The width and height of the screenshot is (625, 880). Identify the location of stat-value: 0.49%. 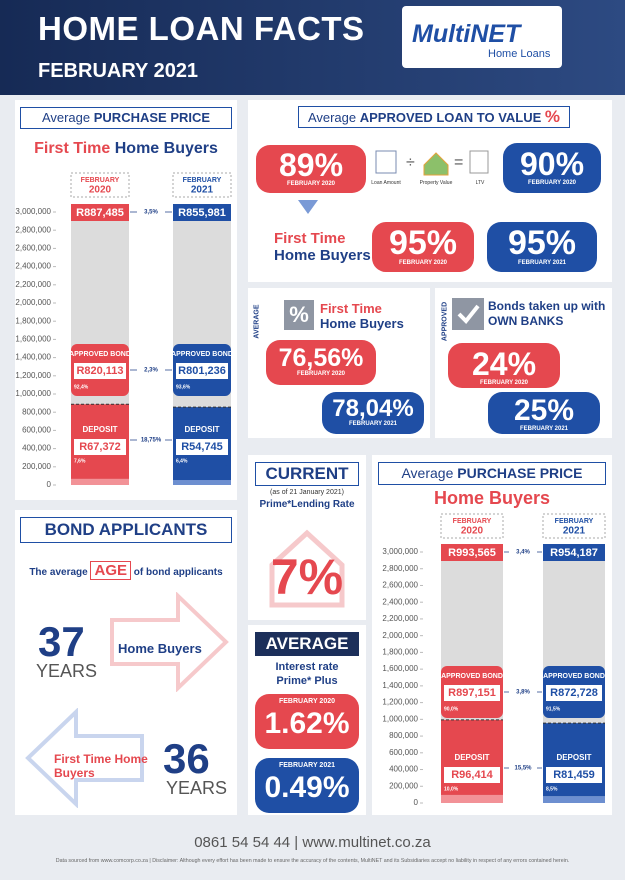
(307, 787).